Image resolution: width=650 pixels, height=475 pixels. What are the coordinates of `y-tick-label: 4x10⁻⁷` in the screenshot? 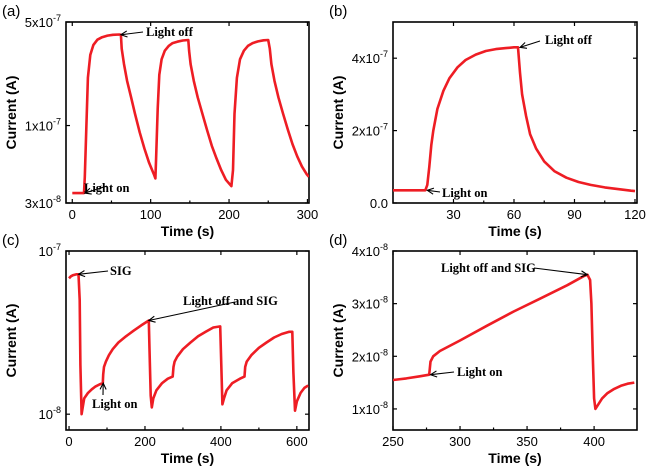 It's located at (370, 57).